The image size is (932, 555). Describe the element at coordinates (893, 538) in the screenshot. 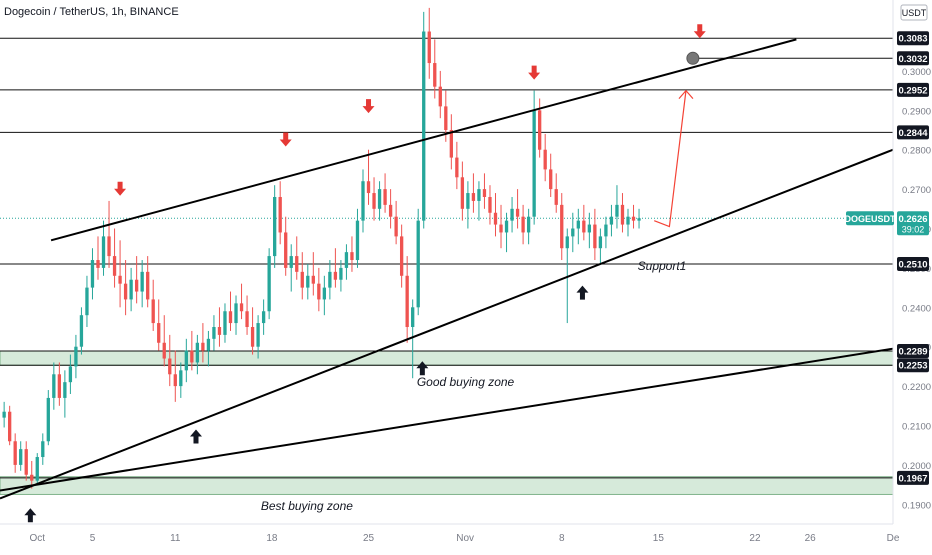

I see `x-tick-label-10: De` at that location.